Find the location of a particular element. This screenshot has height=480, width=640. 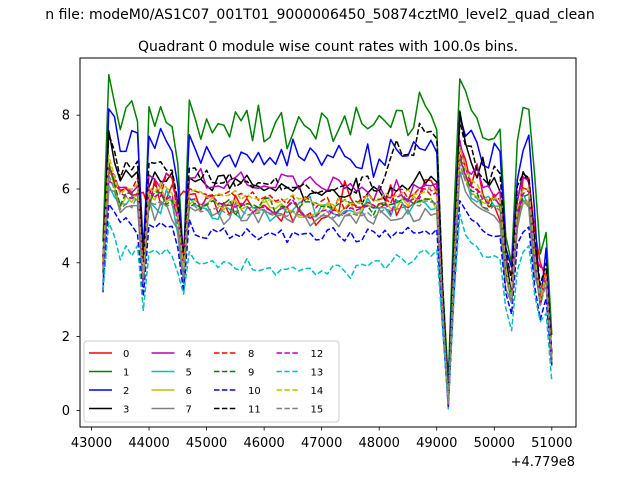

legend-label-3: 3 is located at coordinates (126, 410).